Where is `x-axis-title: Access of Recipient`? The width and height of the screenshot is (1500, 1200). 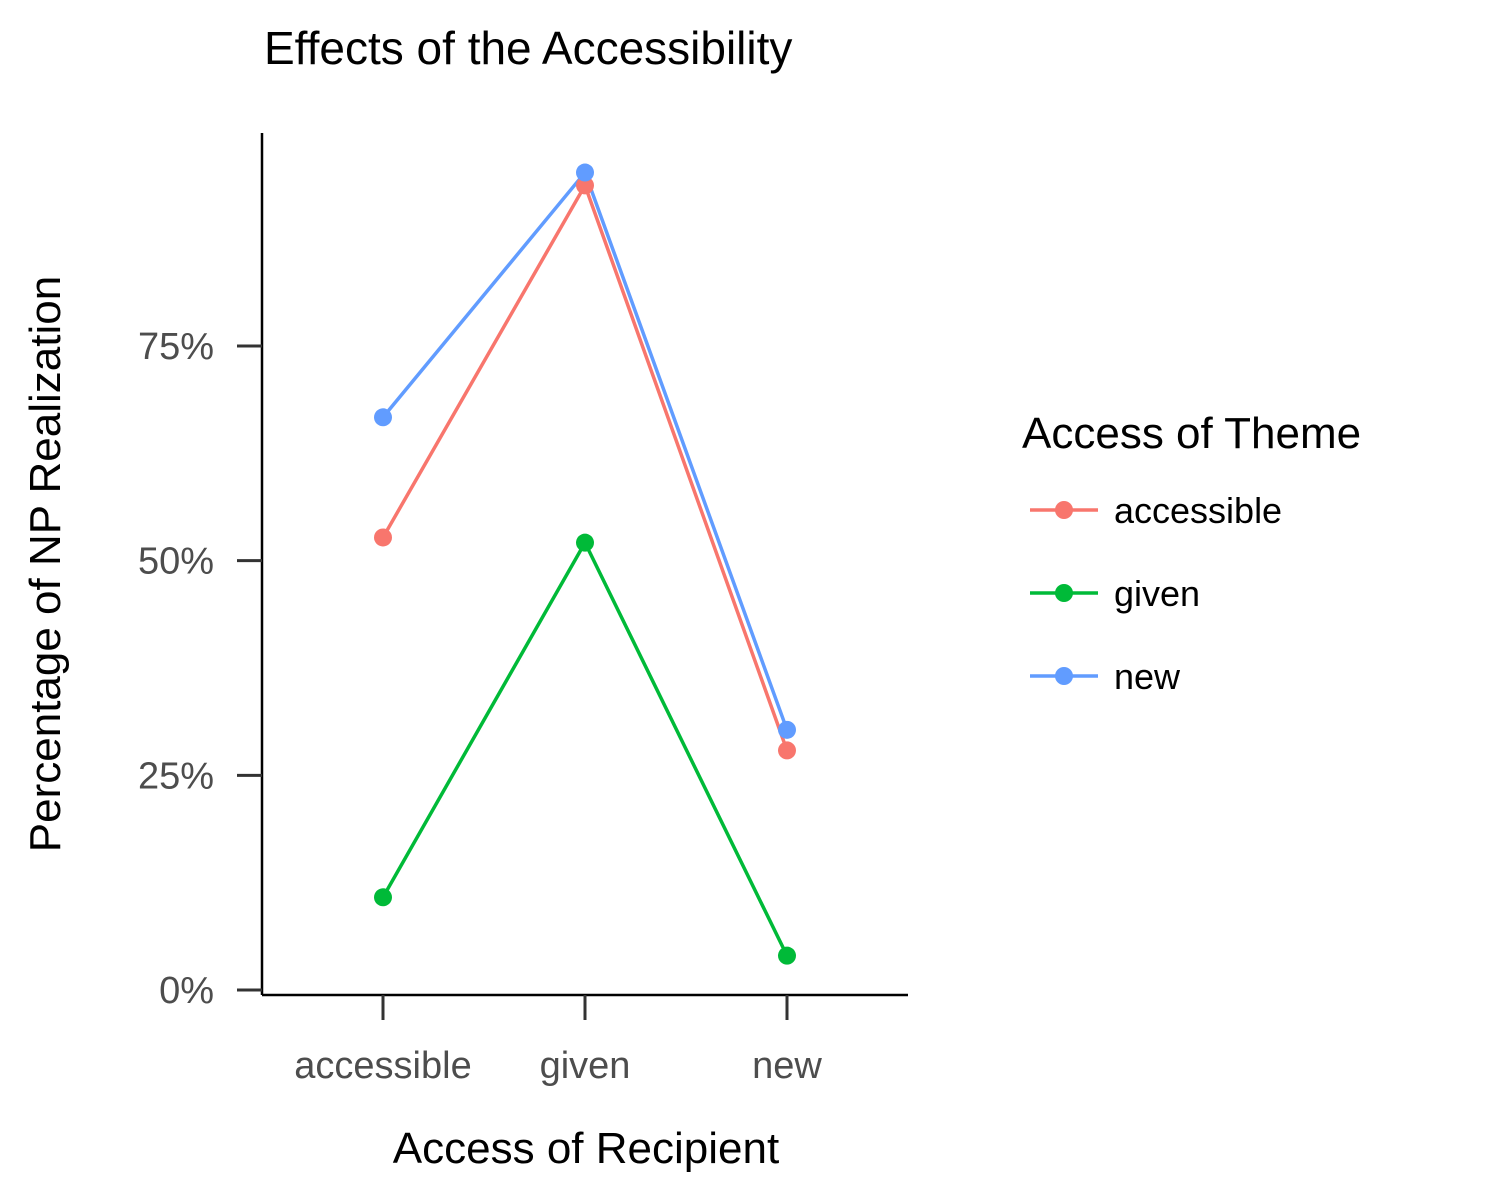 x-axis-title: Access of Recipient is located at coordinates (586, 1148).